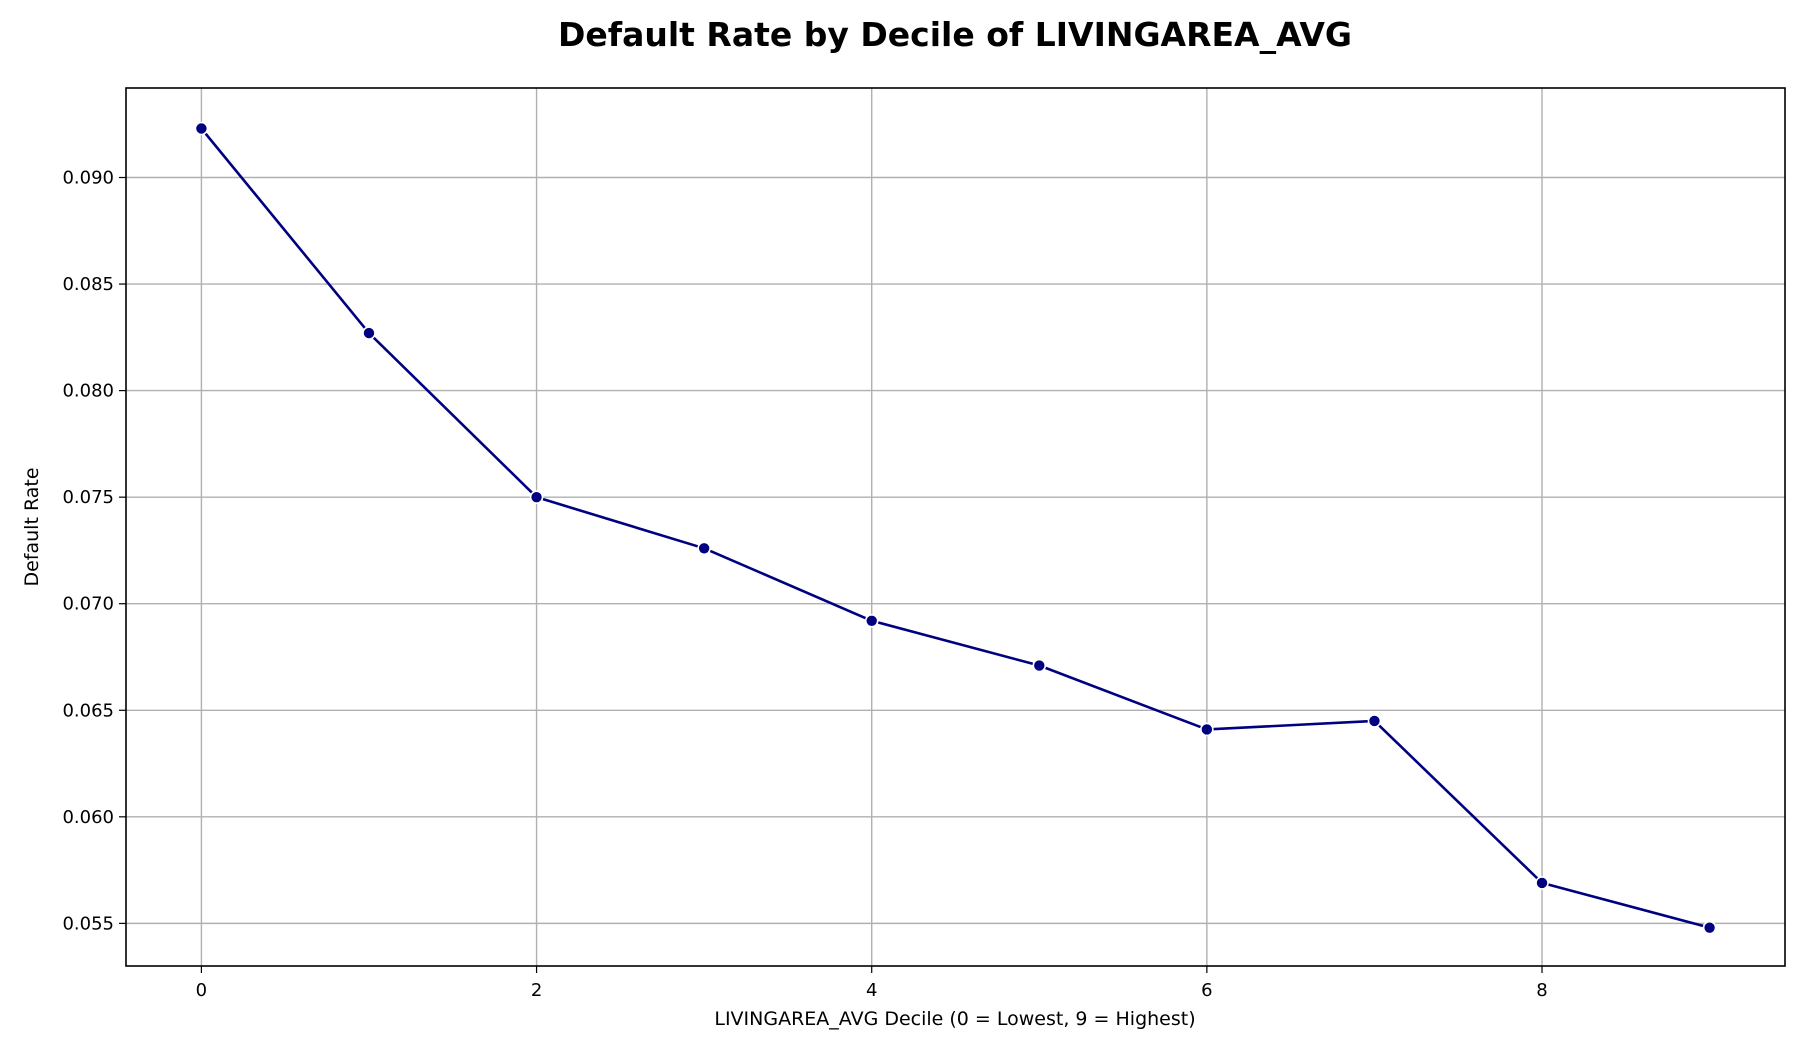  Describe the element at coordinates (88, 391) in the screenshot. I see `y-tick-label: 0.080` at that location.